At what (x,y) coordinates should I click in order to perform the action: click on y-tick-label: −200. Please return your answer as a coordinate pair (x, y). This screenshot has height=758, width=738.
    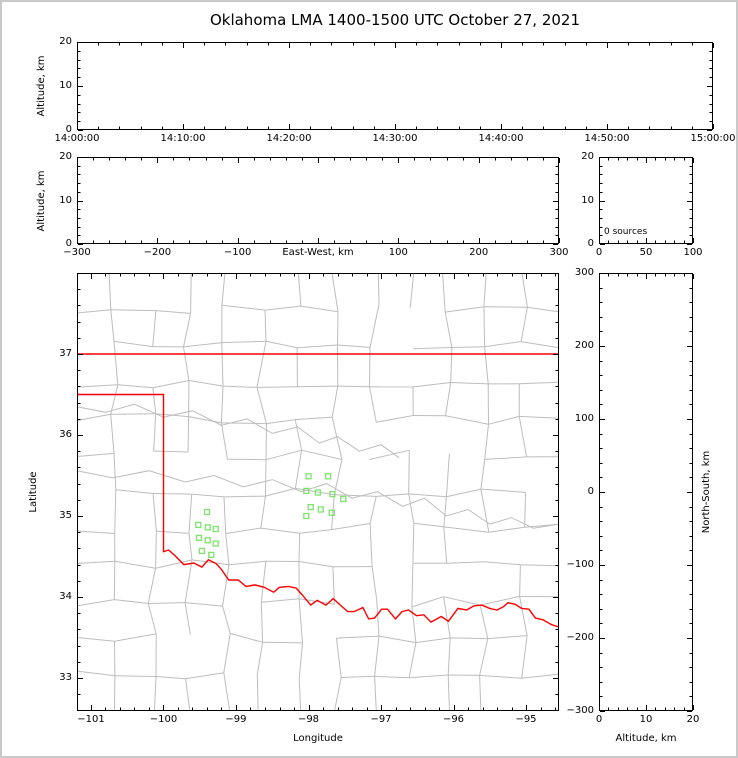
    Looking at the image, I should click on (580, 637).